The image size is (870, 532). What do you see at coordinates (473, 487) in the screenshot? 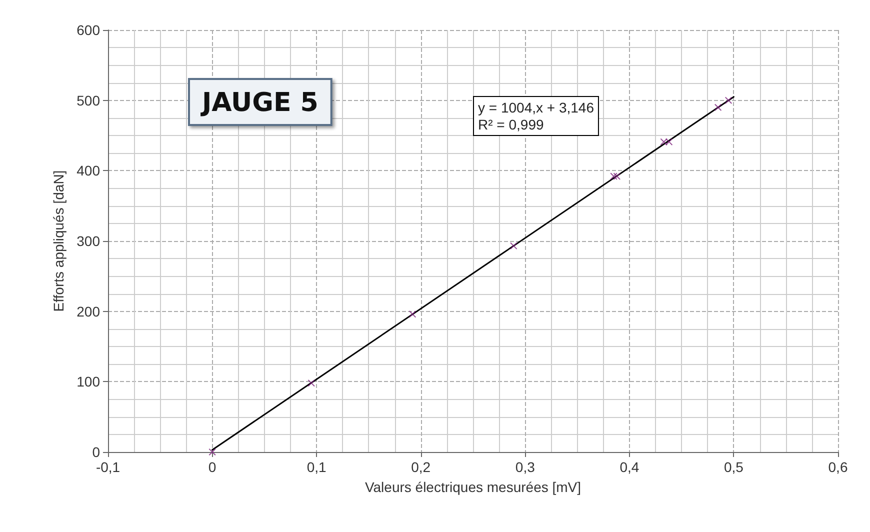
I see `x-axis-title: Valeurs électriques mesurées [mV]` at bounding box center [473, 487].